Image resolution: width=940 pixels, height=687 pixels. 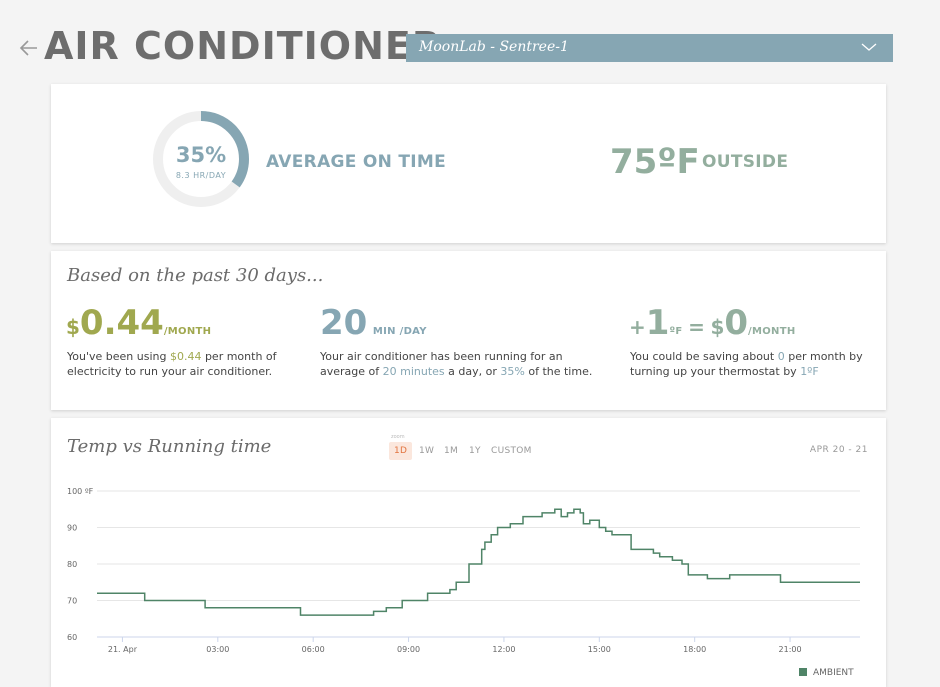 I want to click on x-tick-label: 15:00, so click(x=599, y=649).